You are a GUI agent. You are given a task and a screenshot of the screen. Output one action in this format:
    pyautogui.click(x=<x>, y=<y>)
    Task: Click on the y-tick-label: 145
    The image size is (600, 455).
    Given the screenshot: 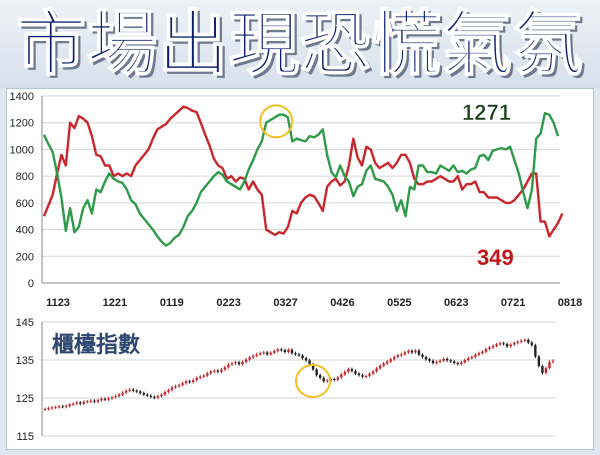 What is the action you would take?
    pyautogui.click(x=25, y=323)
    